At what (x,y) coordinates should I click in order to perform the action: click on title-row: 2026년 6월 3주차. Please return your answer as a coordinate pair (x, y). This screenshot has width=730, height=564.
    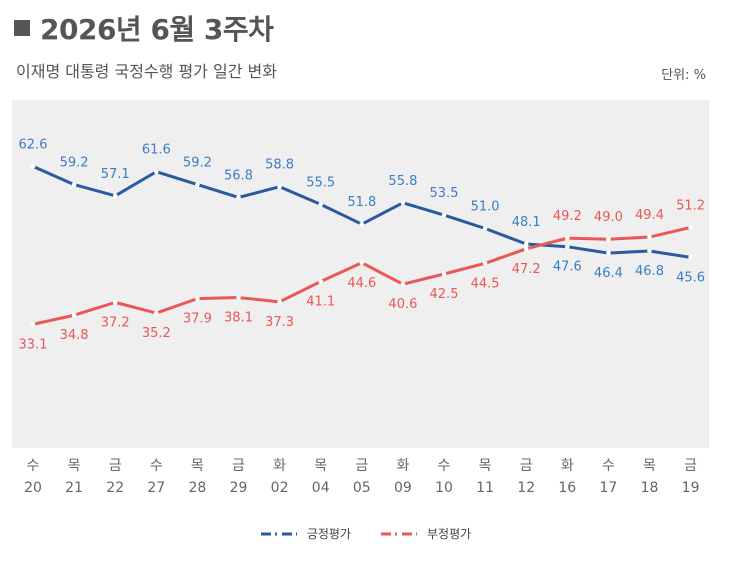
    Looking at the image, I should click on (144, 28).